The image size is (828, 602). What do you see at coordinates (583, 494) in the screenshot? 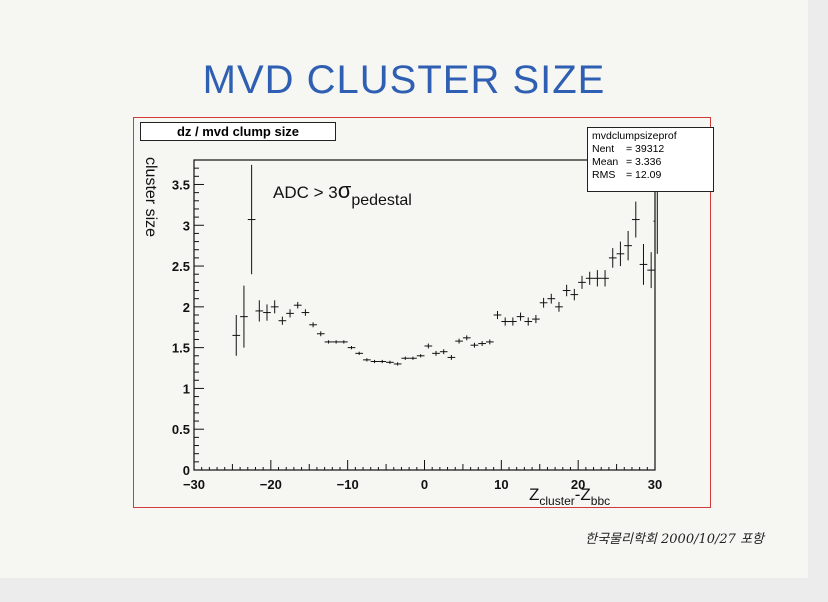
I see `x-axis-label-part: -Z` at bounding box center [583, 494].